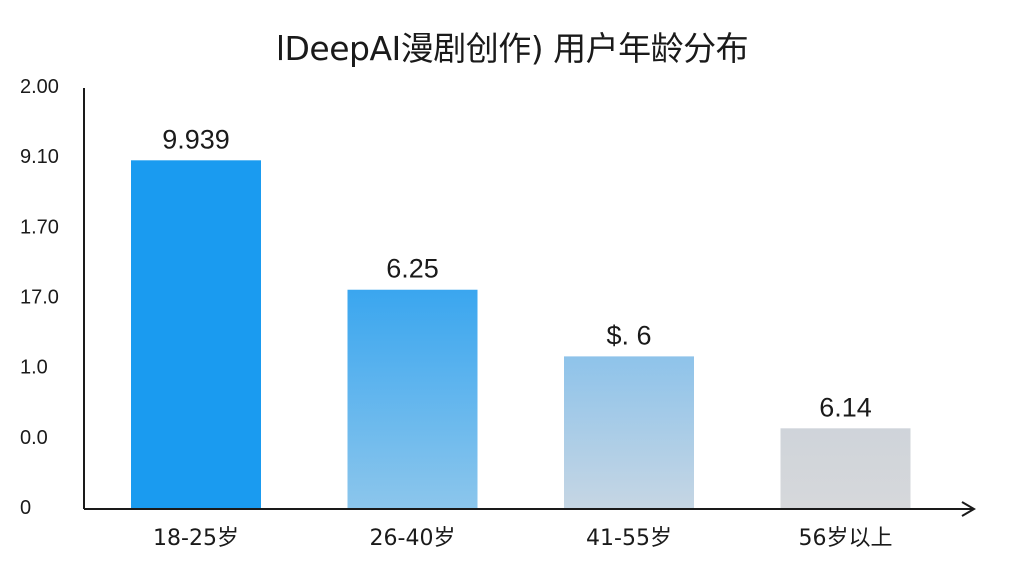 The image size is (1024, 576). Describe the element at coordinates (413, 538) in the screenshot. I see `x-tick-label-1: 26-40岁` at that location.